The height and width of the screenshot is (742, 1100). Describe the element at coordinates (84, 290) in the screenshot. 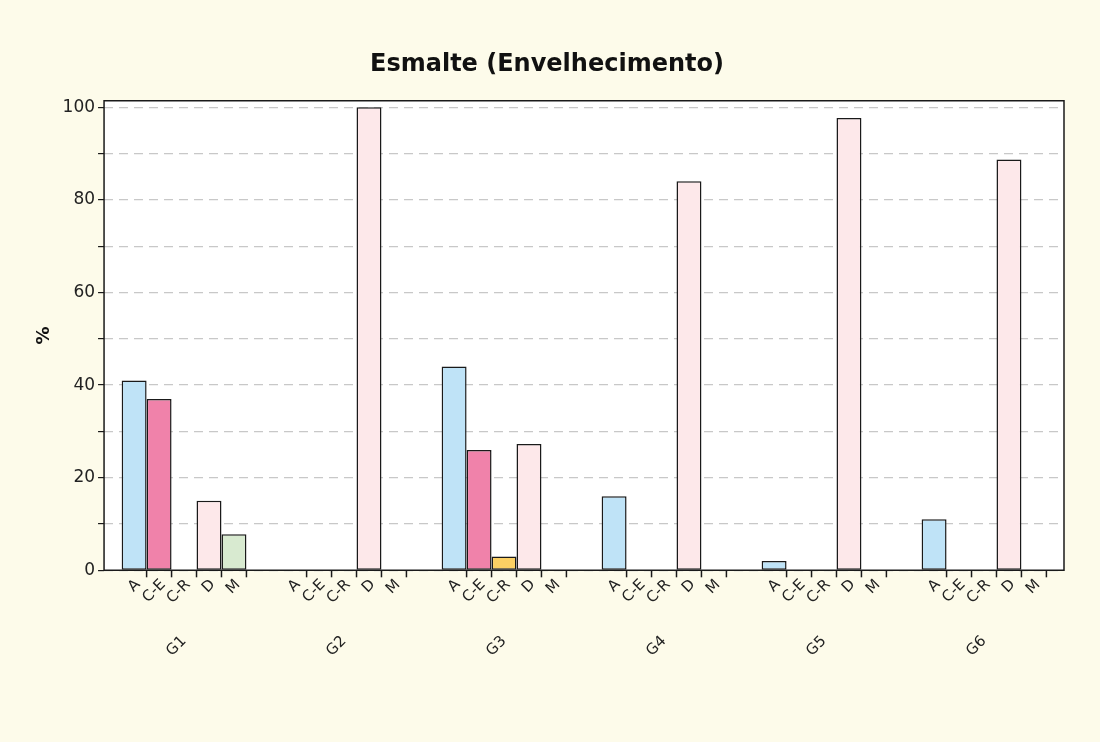

I see `y-tick-label: 60` at that location.